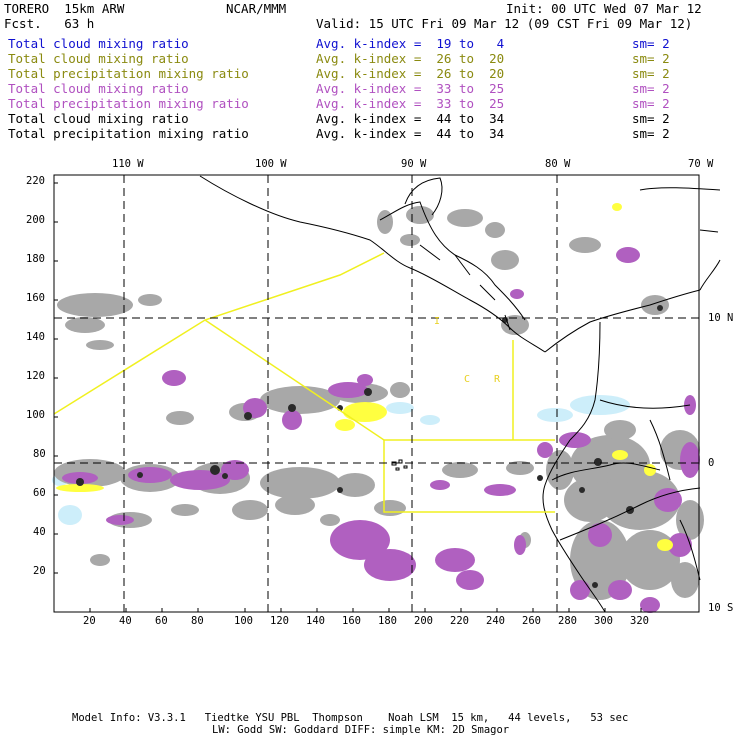 Image resolution: width=740 pixels, height=740 pixels. I want to click on y-tick-140: 140, so click(35, 337).